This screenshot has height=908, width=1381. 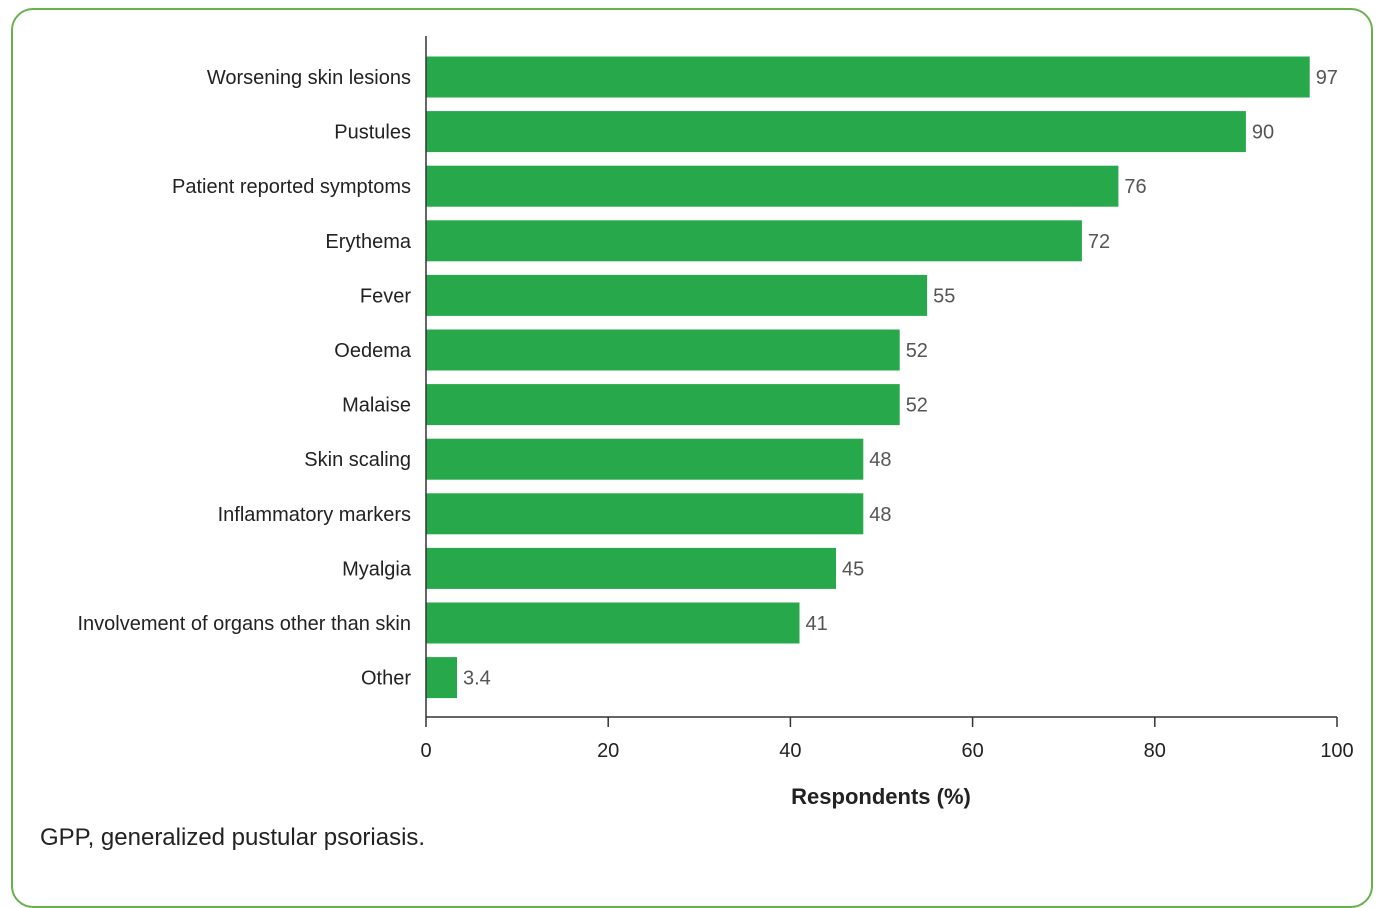 What do you see at coordinates (425, 751) in the screenshot?
I see `x-tick-label: 0` at bounding box center [425, 751].